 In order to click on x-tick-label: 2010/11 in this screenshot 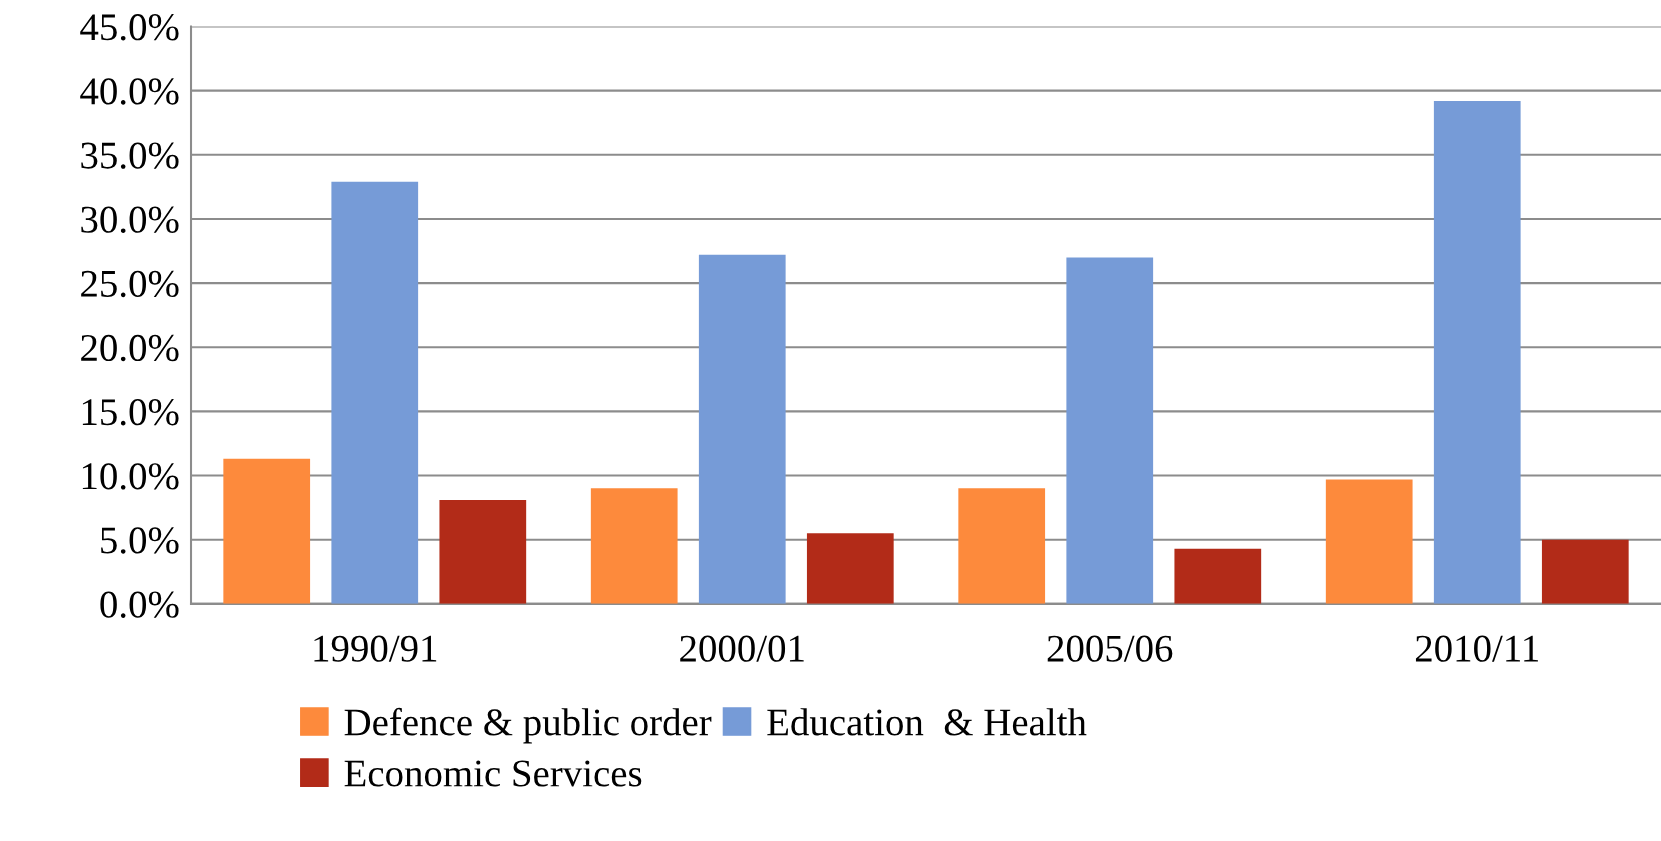, I will do `click(1476, 648)`.